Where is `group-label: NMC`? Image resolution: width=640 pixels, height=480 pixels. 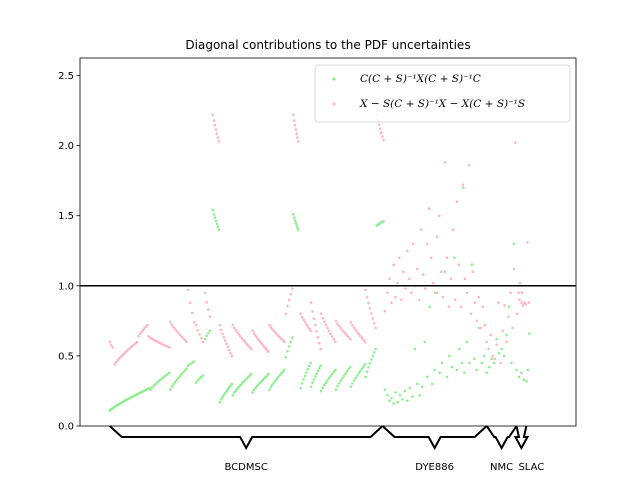 group-label: NMC is located at coordinates (501, 467).